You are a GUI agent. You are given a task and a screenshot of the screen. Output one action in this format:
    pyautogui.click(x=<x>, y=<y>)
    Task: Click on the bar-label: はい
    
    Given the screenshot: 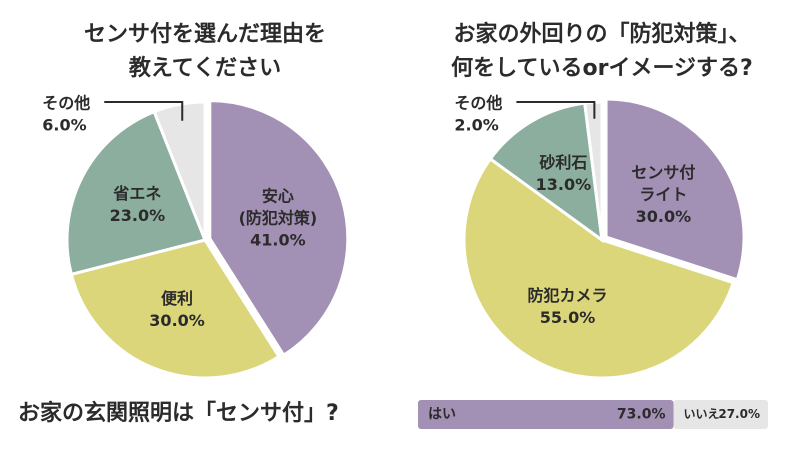 What is the action you would take?
    pyautogui.click(x=442, y=415)
    